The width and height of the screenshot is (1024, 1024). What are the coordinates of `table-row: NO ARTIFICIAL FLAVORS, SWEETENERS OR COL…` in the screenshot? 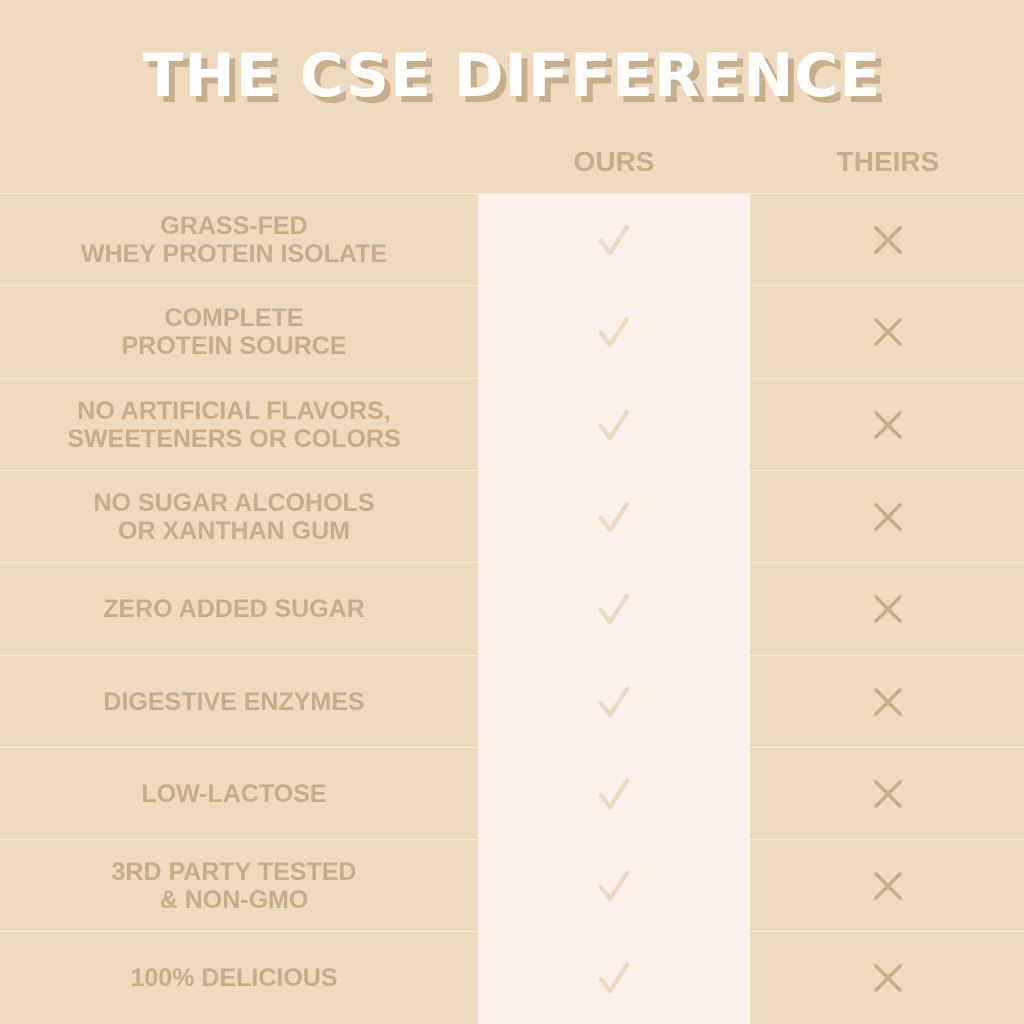 It's located at (512, 424).